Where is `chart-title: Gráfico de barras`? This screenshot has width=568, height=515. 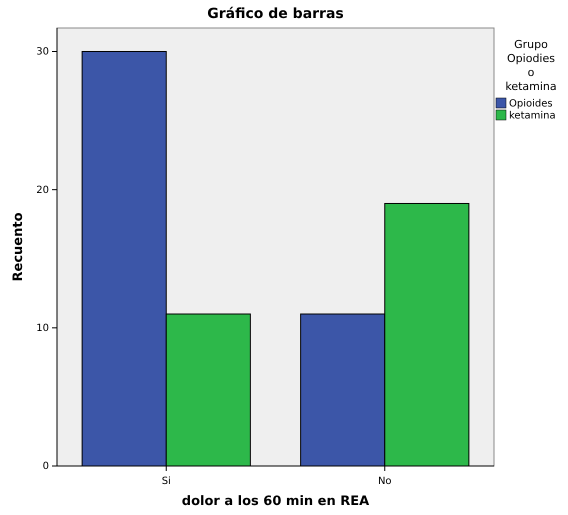 chart-title: Gráfico de barras is located at coordinates (275, 14).